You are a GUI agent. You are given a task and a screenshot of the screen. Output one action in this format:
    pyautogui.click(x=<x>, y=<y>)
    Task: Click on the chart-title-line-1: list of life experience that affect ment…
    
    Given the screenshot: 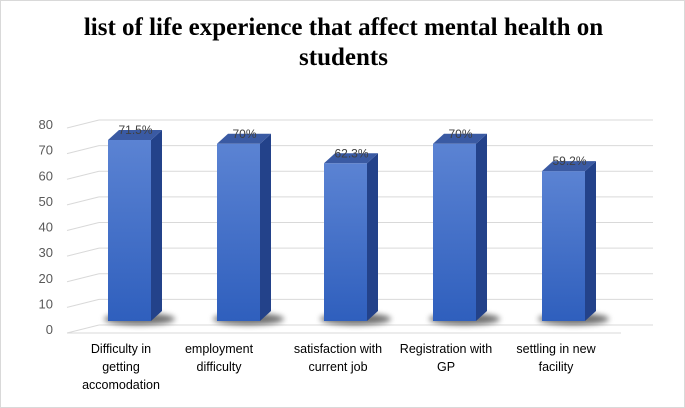 What is the action you would take?
    pyautogui.click(x=343, y=27)
    